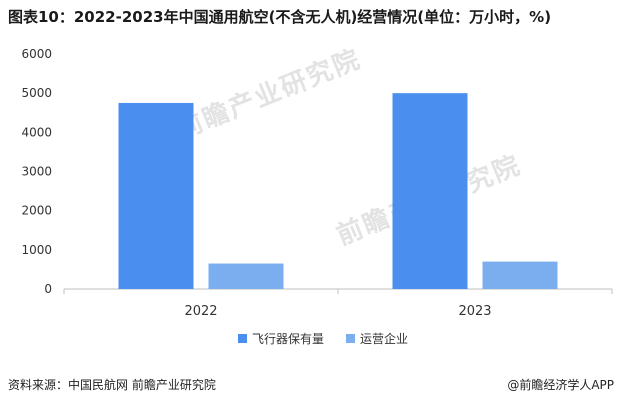  What do you see at coordinates (36, 93) in the screenshot?
I see `y-tick-label: 5000` at bounding box center [36, 93].